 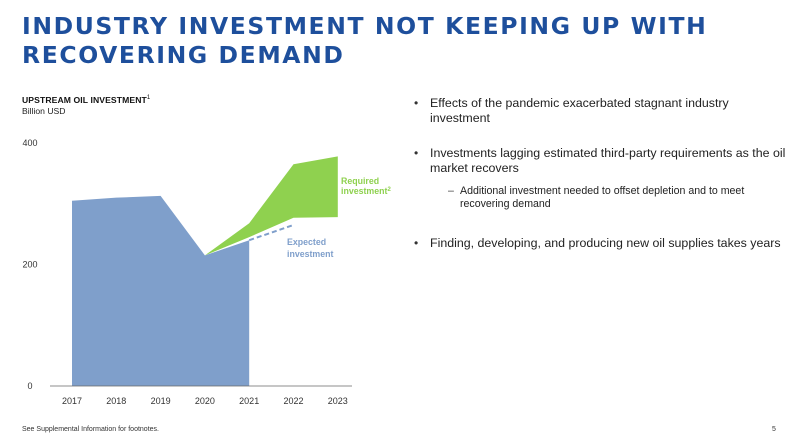 What do you see at coordinates (29, 386) in the screenshot?
I see `y-tick-label: 0` at bounding box center [29, 386].